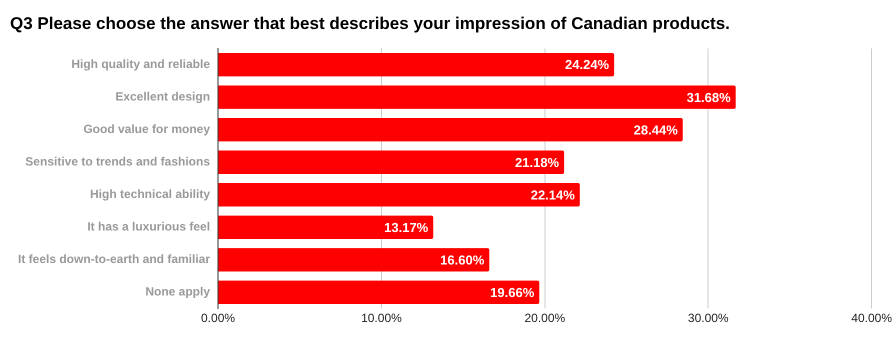 This screenshot has height=337, width=895. What do you see at coordinates (114, 259) in the screenshot?
I see `y-tick-label: It feels down-to-earth and familiar` at bounding box center [114, 259].